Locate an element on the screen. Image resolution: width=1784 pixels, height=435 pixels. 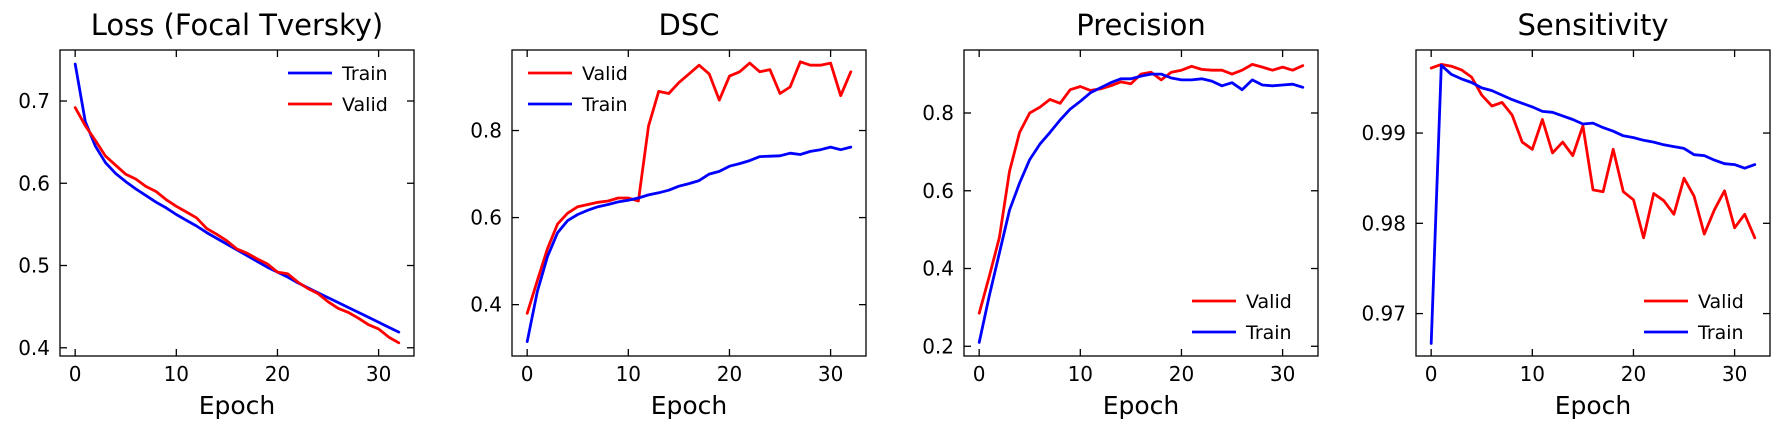
y-tick-label: 0.7 is located at coordinates (34, 101).